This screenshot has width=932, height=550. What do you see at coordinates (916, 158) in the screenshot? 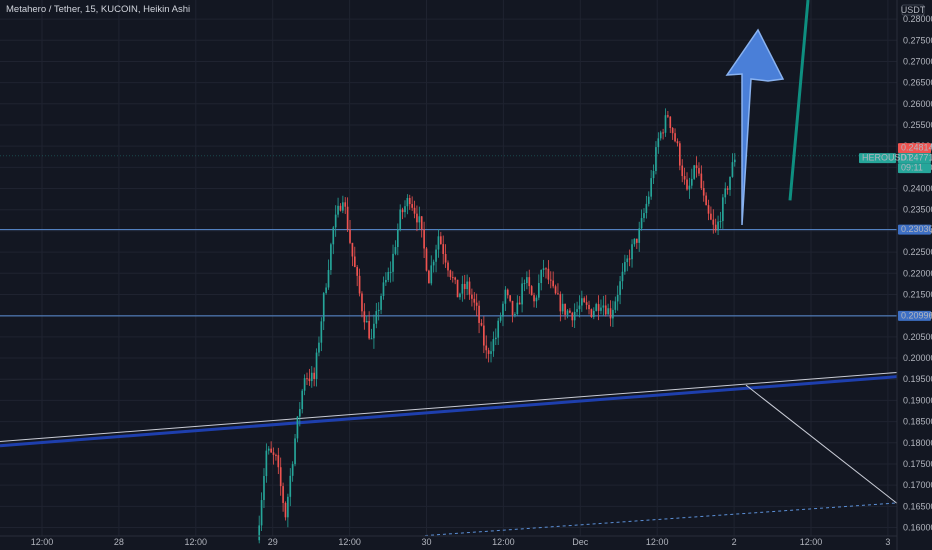
I see `last-price-label: 0.24771` at bounding box center [916, 158].